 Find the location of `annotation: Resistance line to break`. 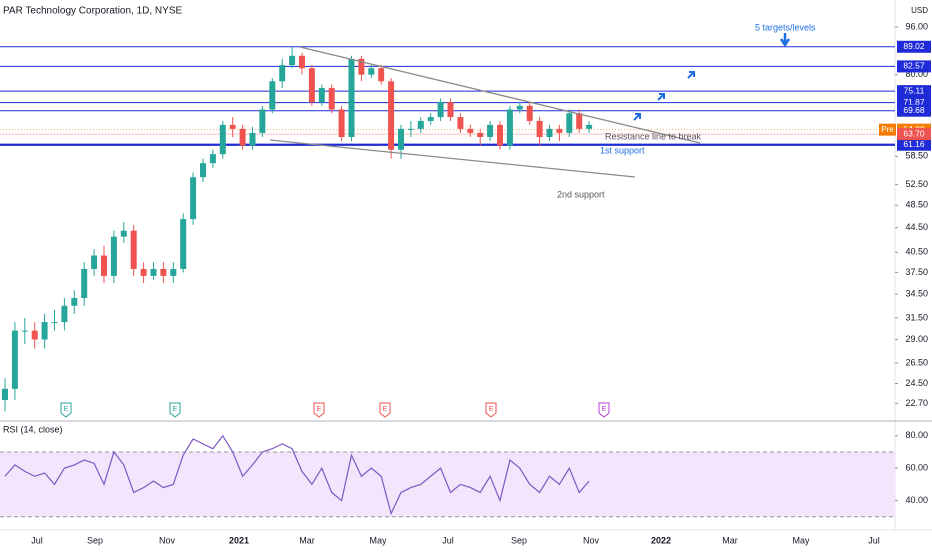

annotation: Resistance line to break is located at coordinates (653, 136).